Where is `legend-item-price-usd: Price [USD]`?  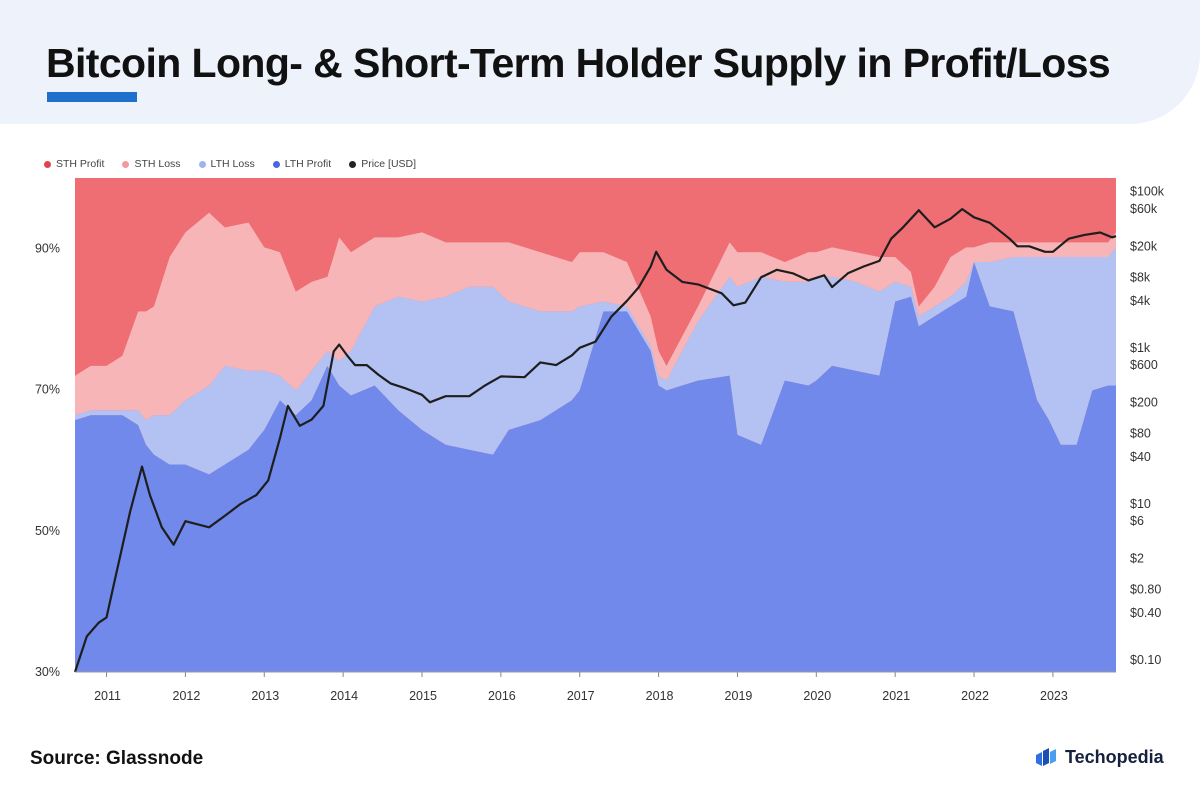 legend-item-price-usd: Price [USD] is located at coordinates (382, 164).